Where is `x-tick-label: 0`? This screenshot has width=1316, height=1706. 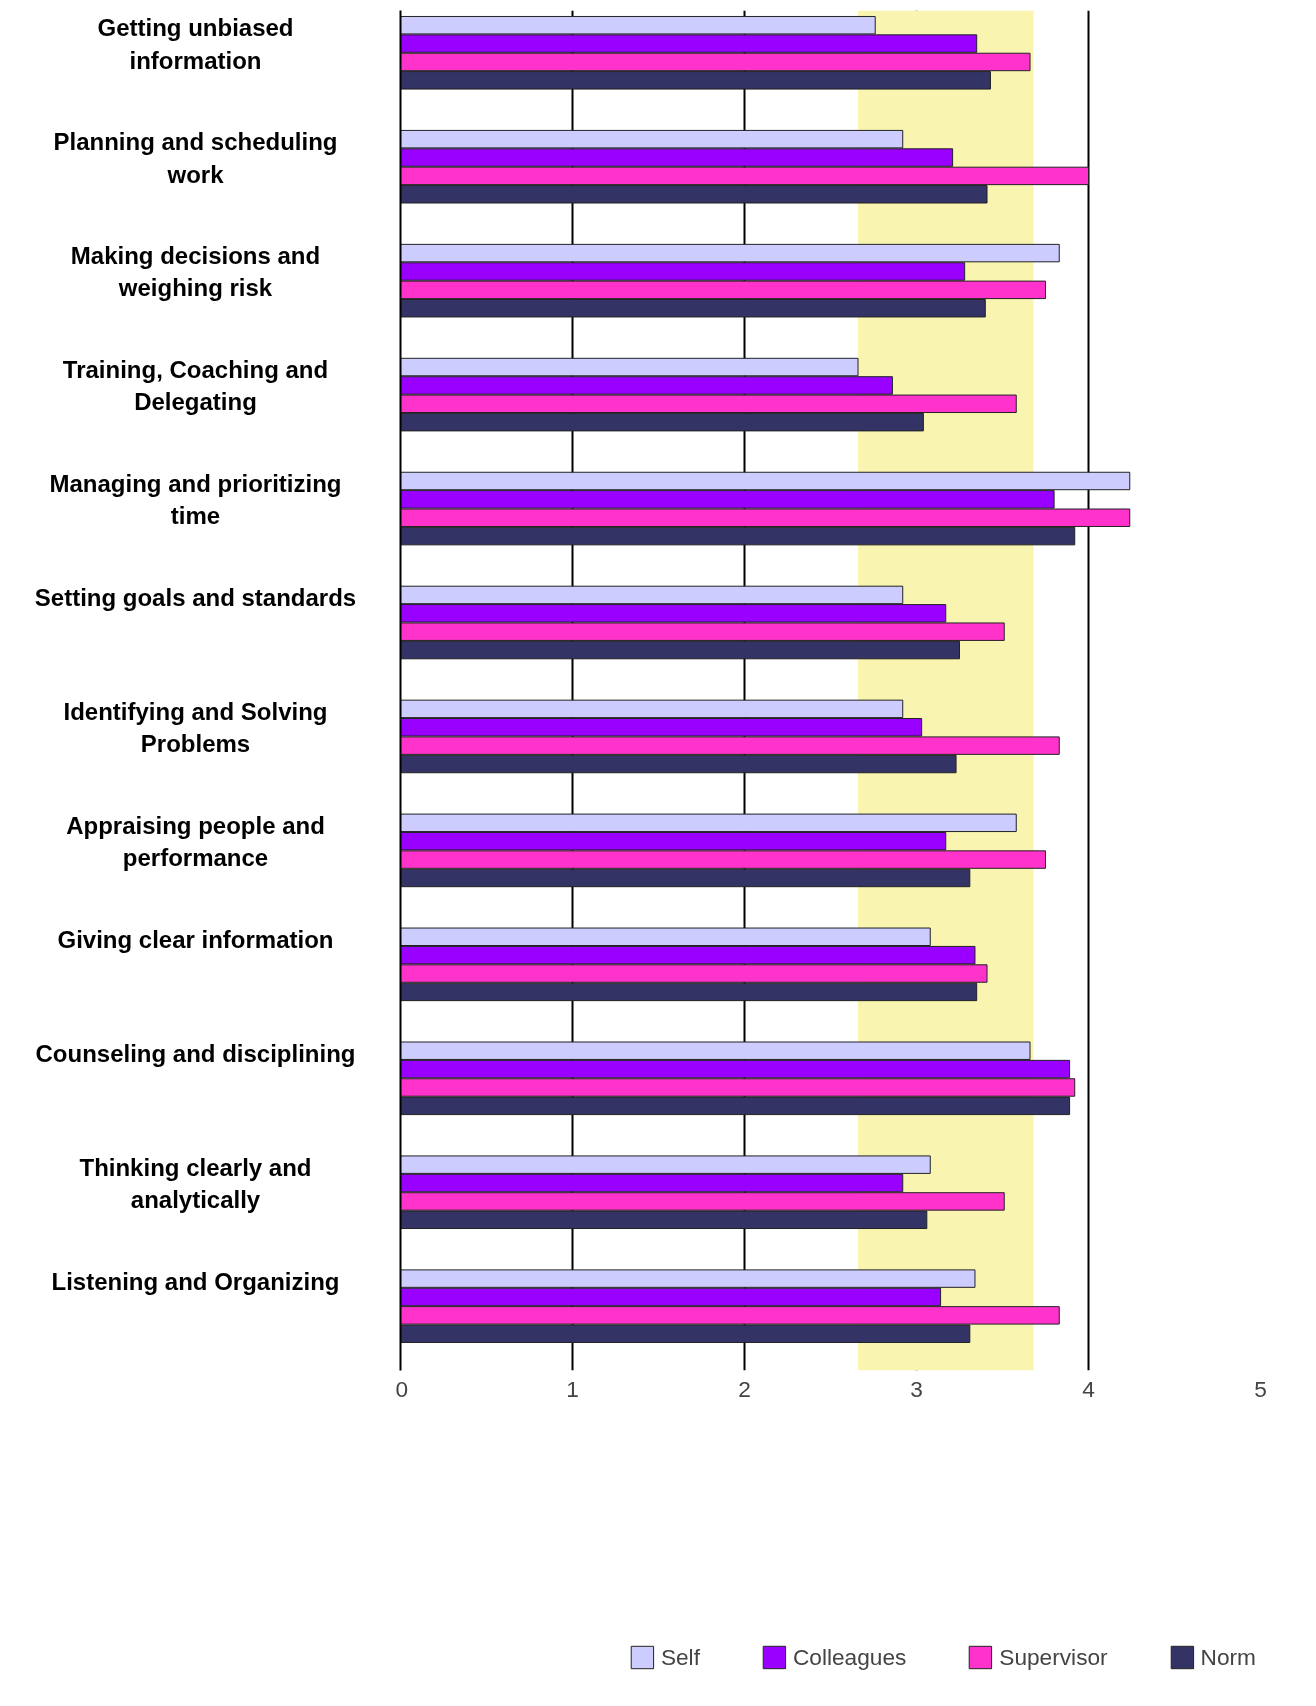 x-tick-label: 0 is located at coordinates (402, 1388).